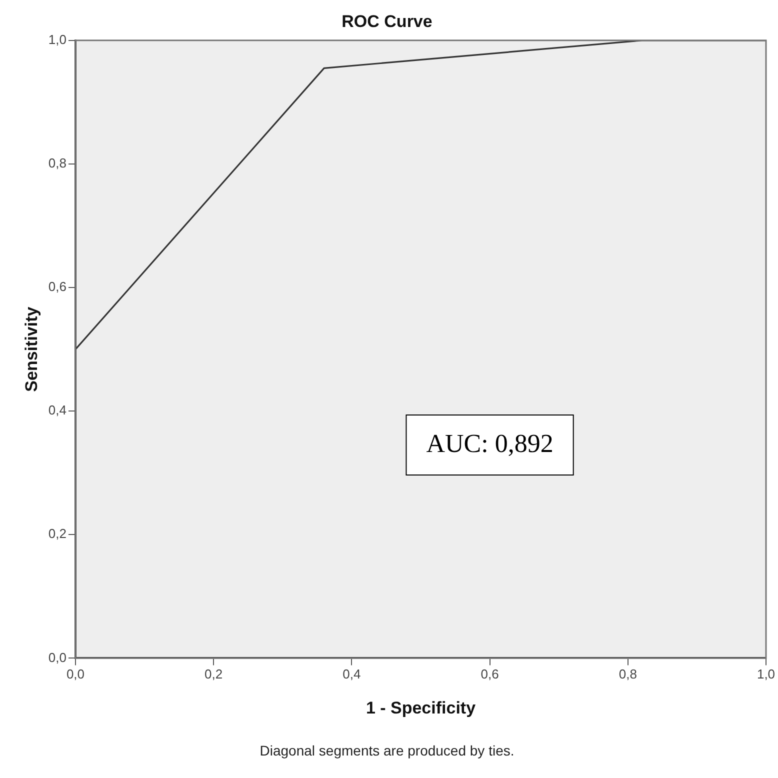 This screenshot has width=778, height=778. Describe the element at coordinates (421, 708) in the screenshot. I see `x-axis-title: 1 - Specificity` at that location.